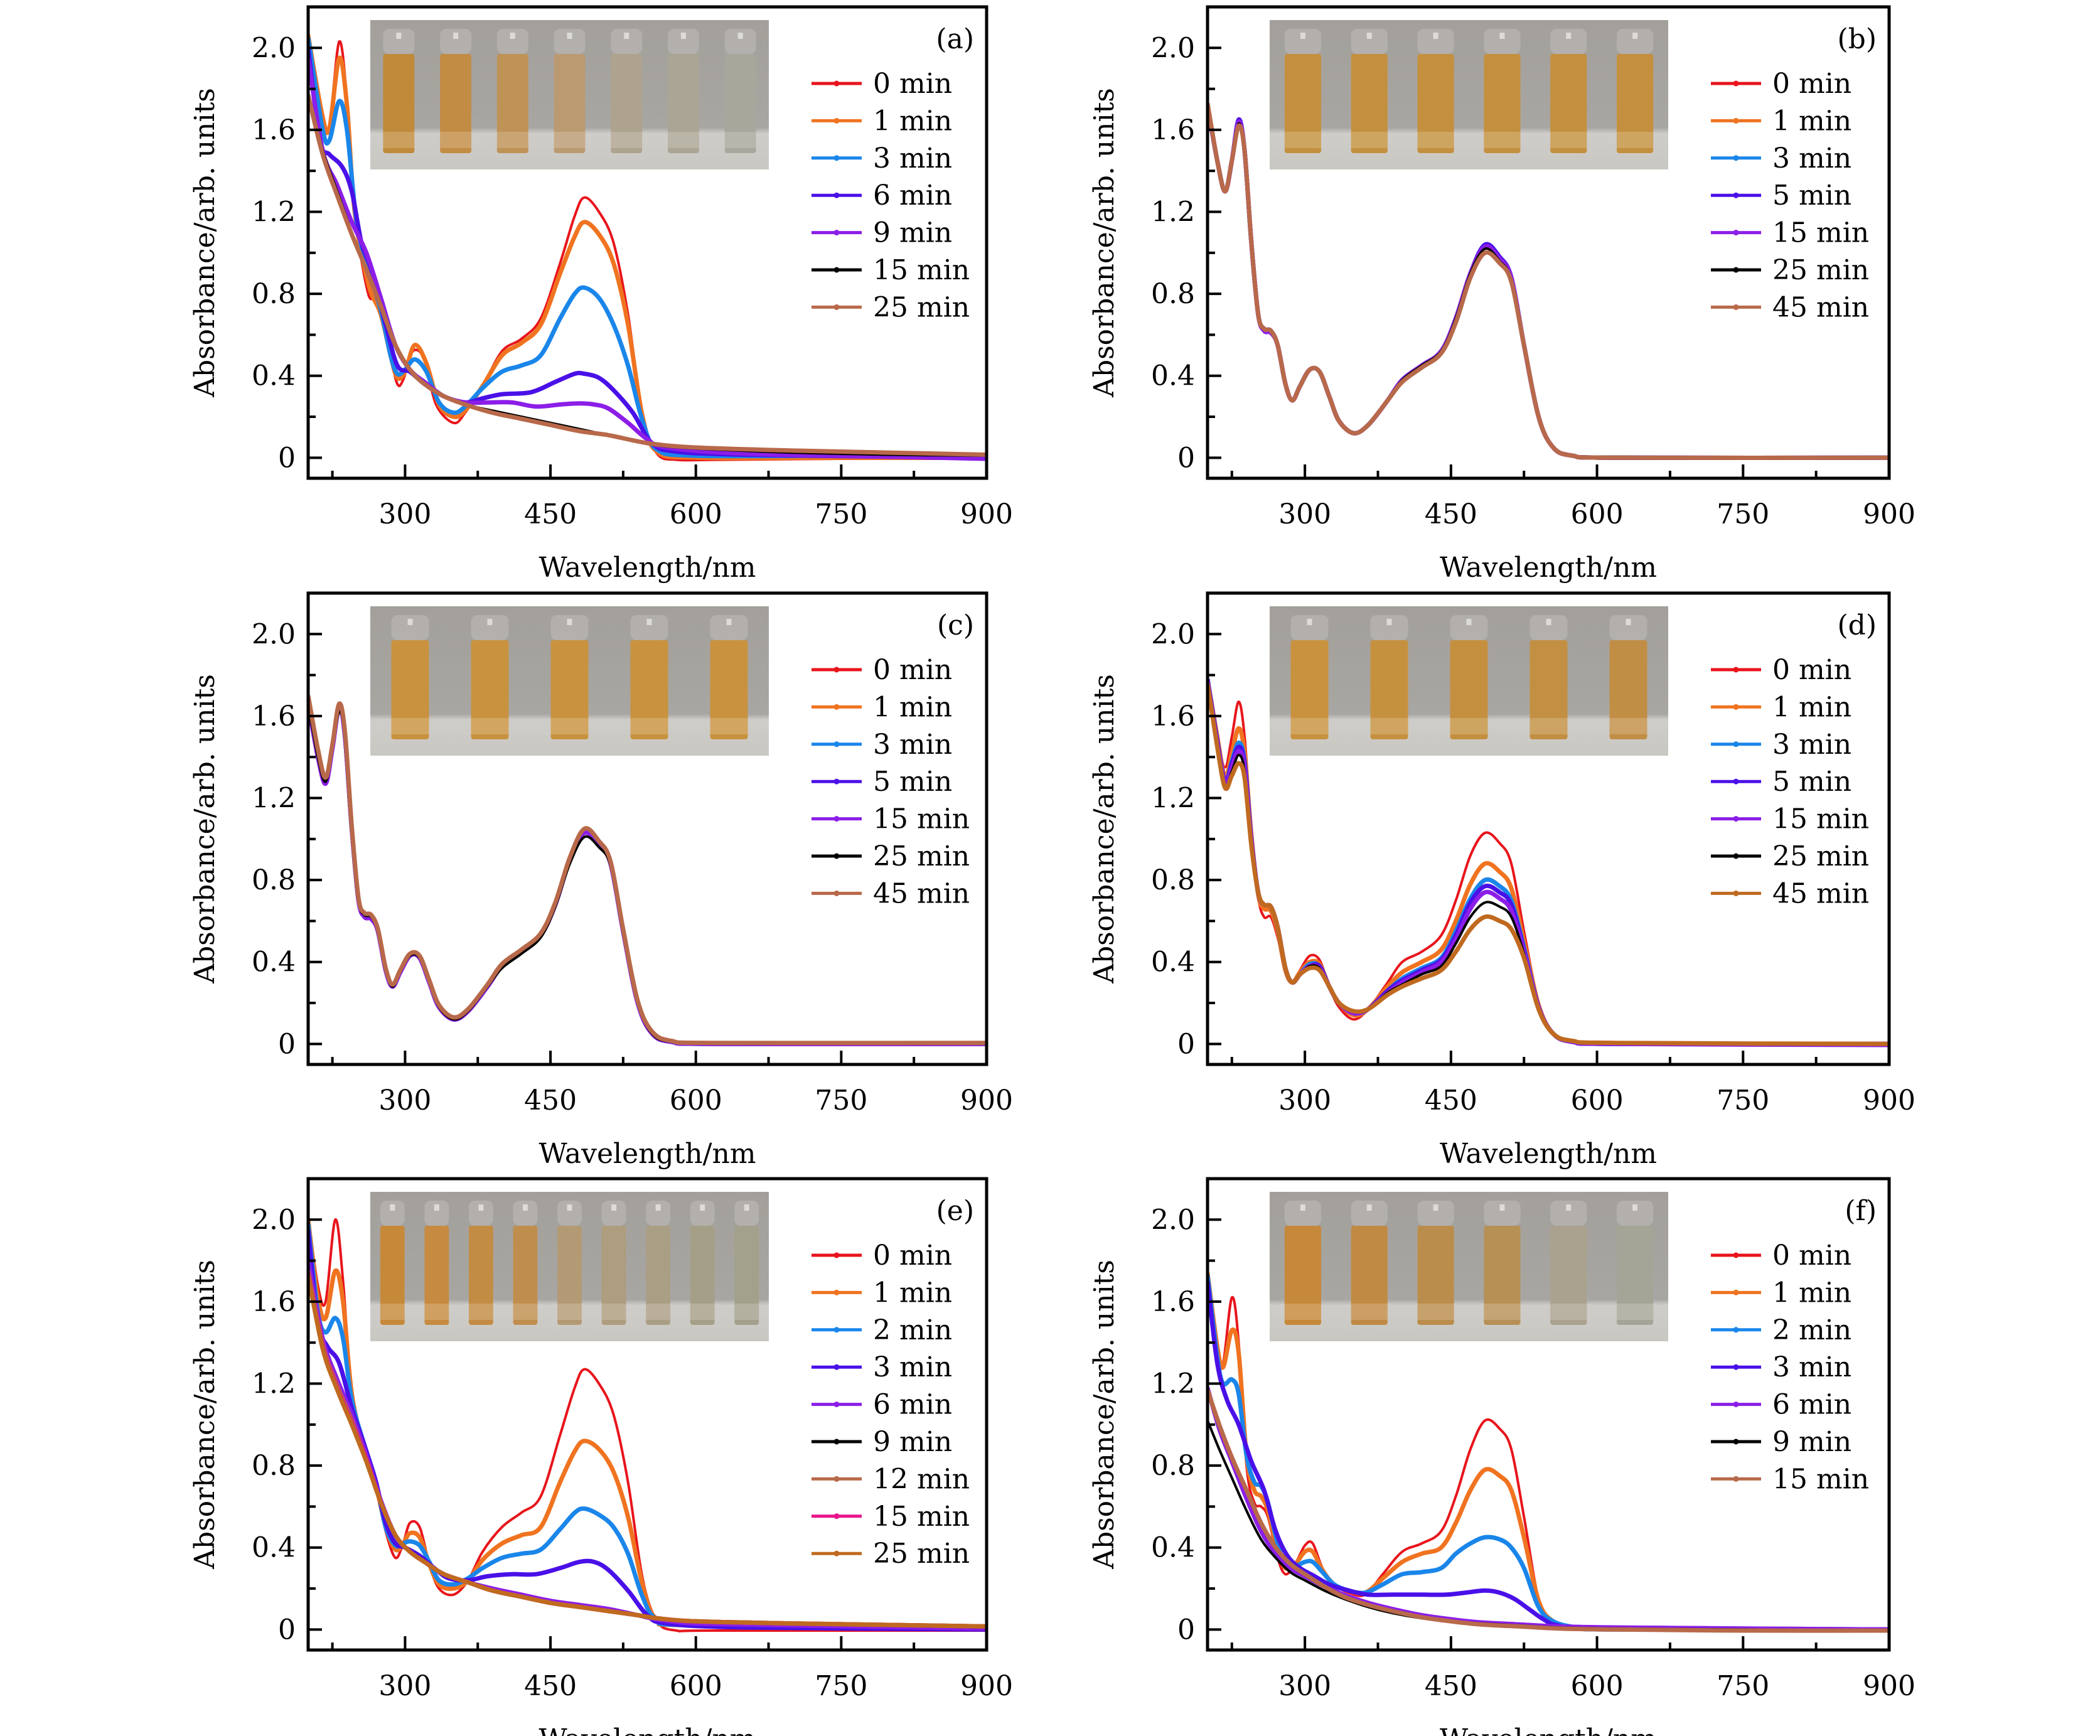 The width and height of the screenshot is (2100, 1736). What do you see at coordinates (955, 1211) in the screenshot?
I see `panel-label: (e)` at bounding box center [955, 1211].